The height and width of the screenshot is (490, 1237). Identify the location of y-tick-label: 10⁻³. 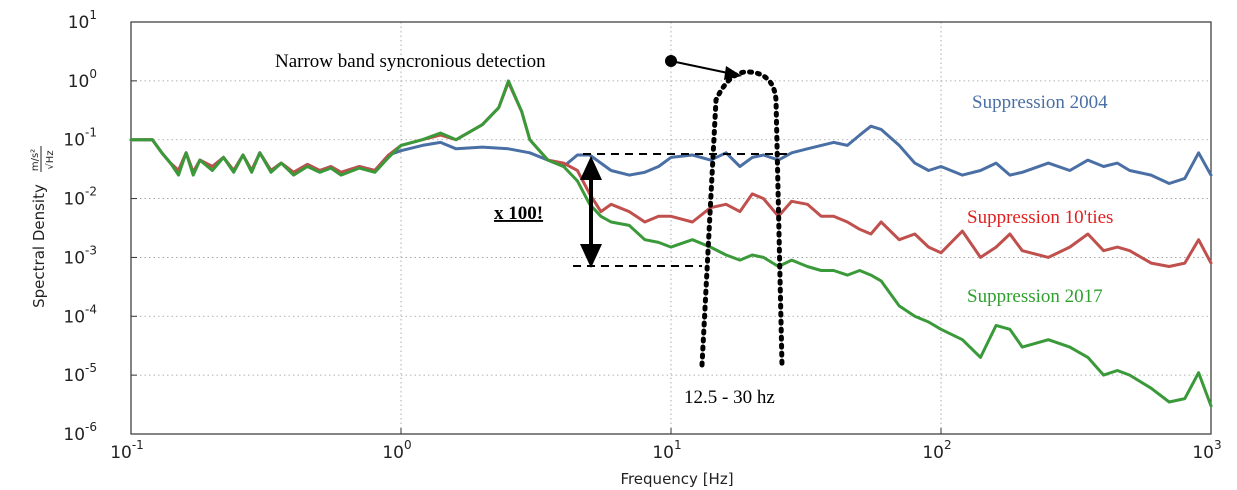
(80, 255).